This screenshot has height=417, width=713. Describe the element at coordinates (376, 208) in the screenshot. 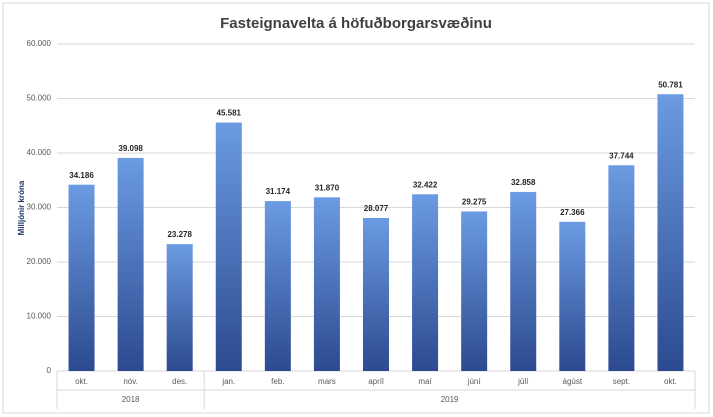

I see `data-label: 28.077` at that location.